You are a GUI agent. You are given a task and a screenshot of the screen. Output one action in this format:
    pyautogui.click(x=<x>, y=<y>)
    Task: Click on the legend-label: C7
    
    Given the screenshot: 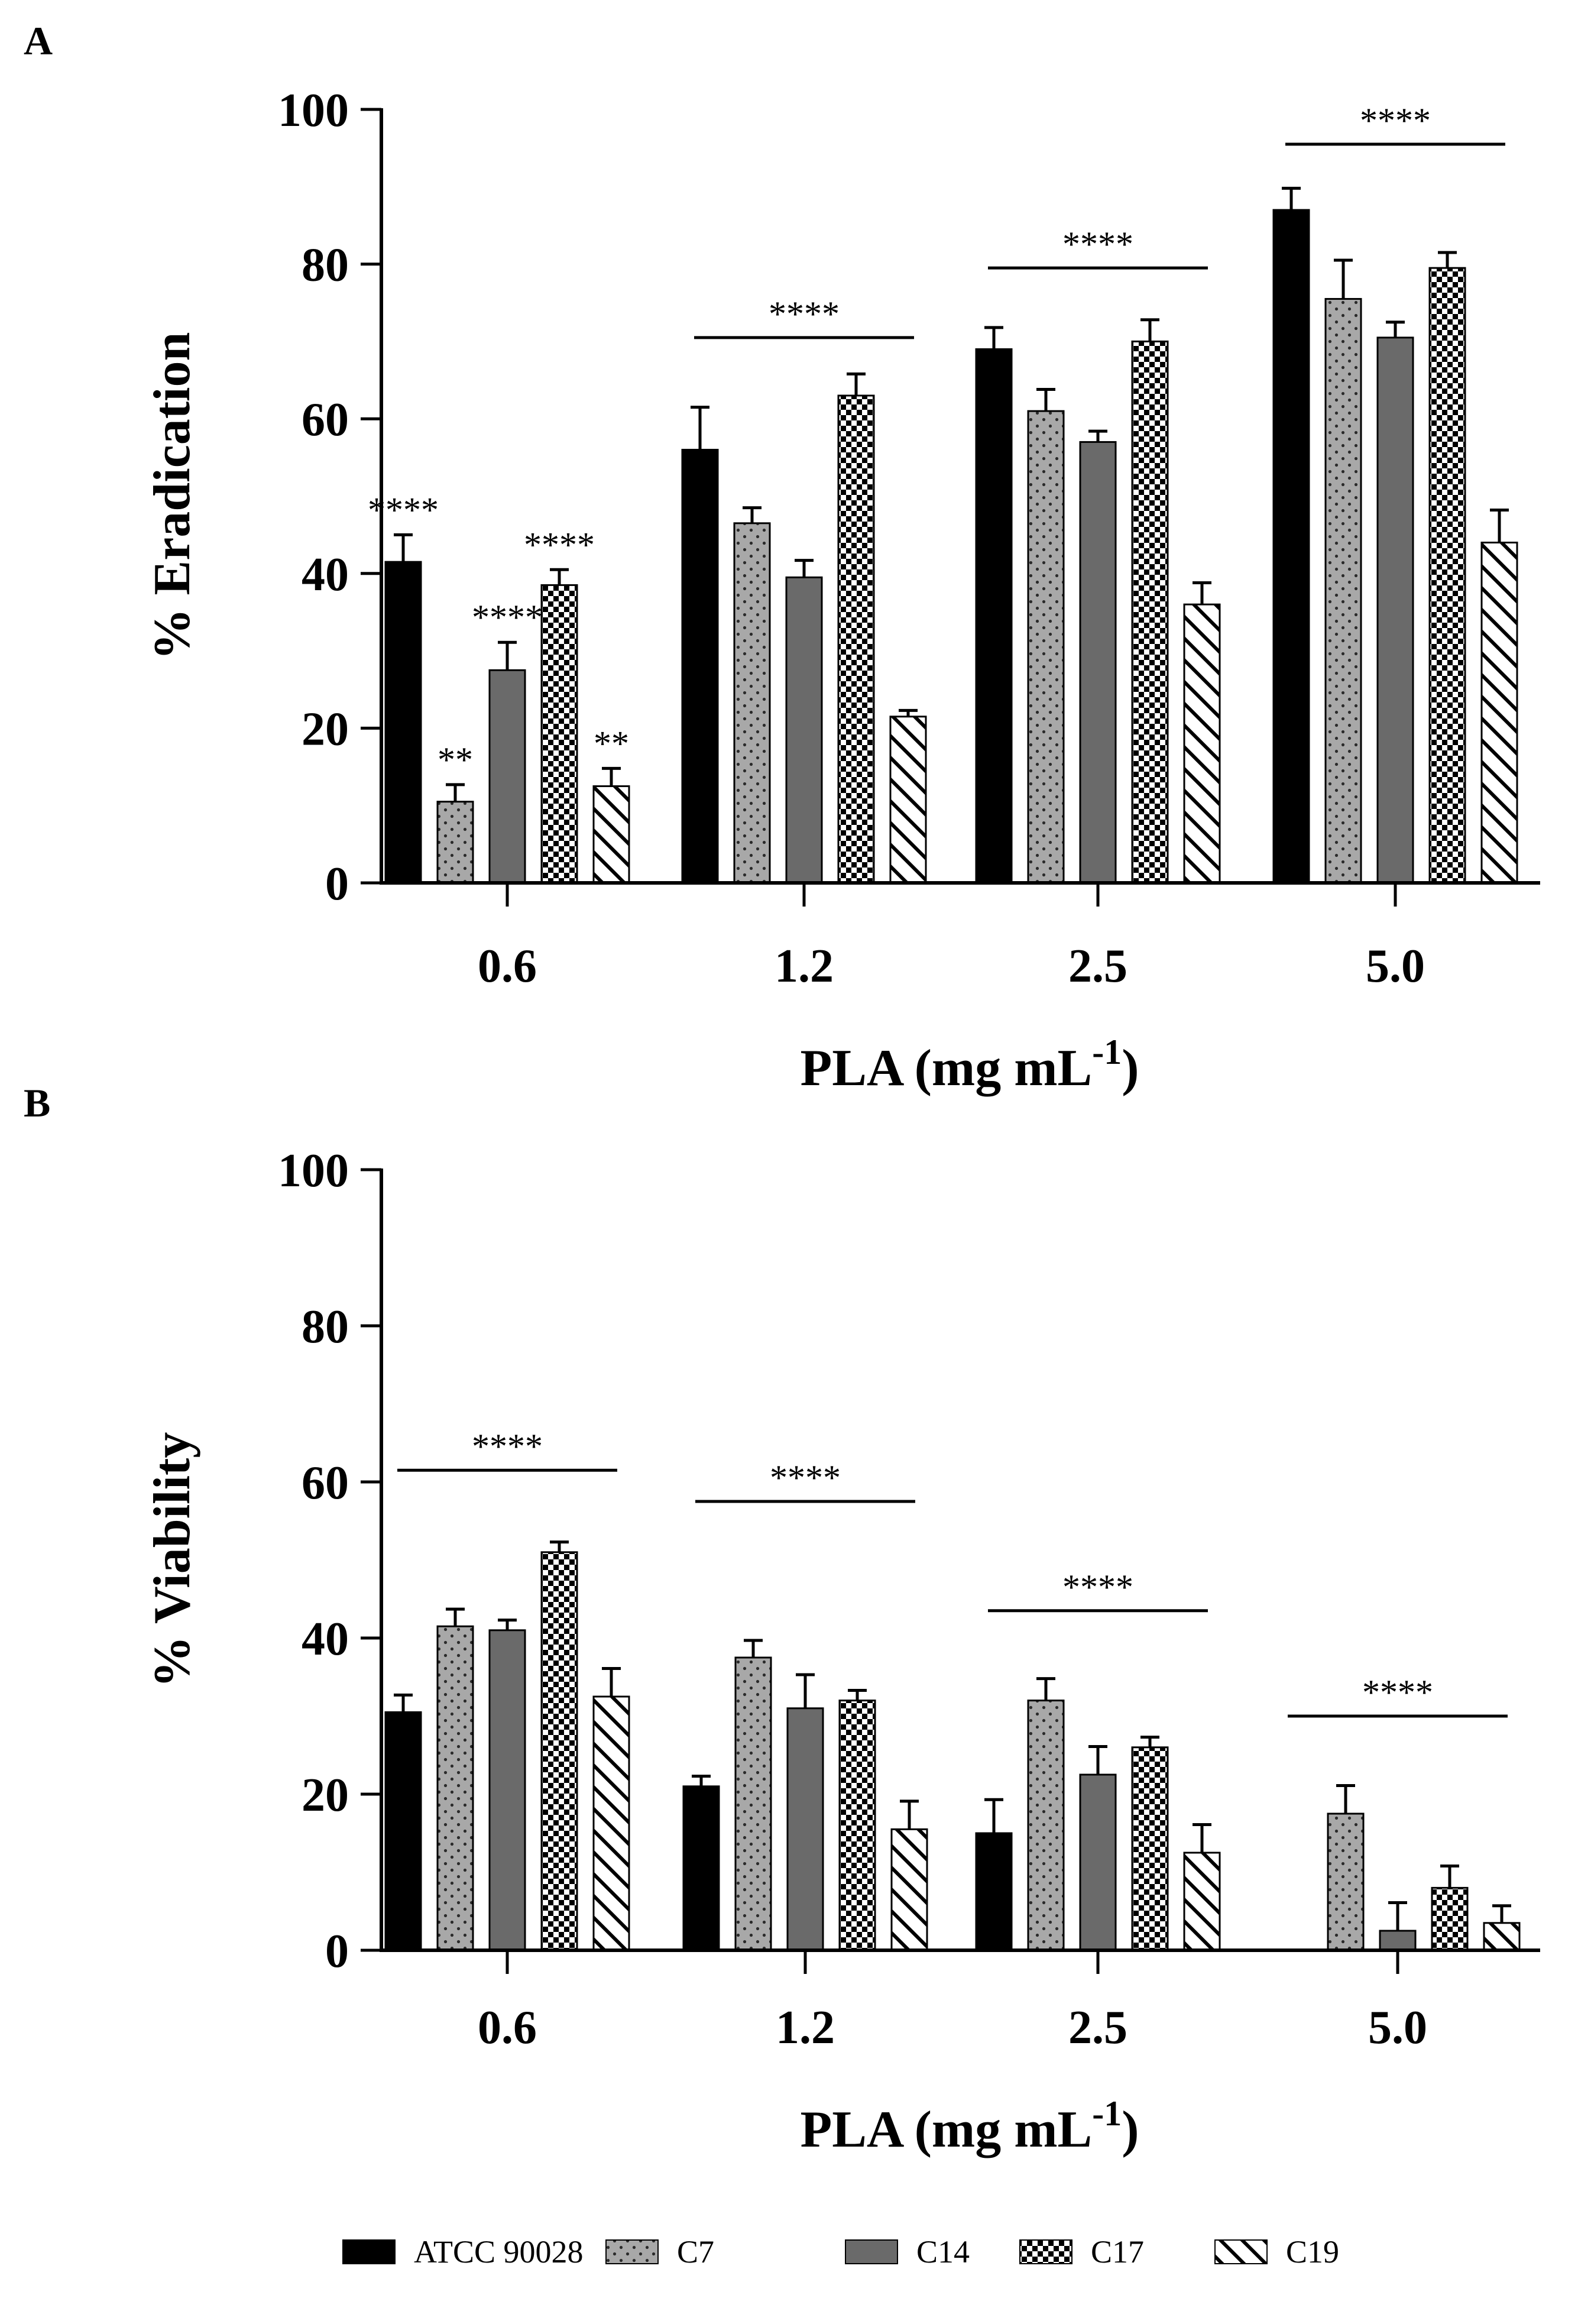 What is the action you would take?
    pyautogui.click(x=695, y=2252)
    